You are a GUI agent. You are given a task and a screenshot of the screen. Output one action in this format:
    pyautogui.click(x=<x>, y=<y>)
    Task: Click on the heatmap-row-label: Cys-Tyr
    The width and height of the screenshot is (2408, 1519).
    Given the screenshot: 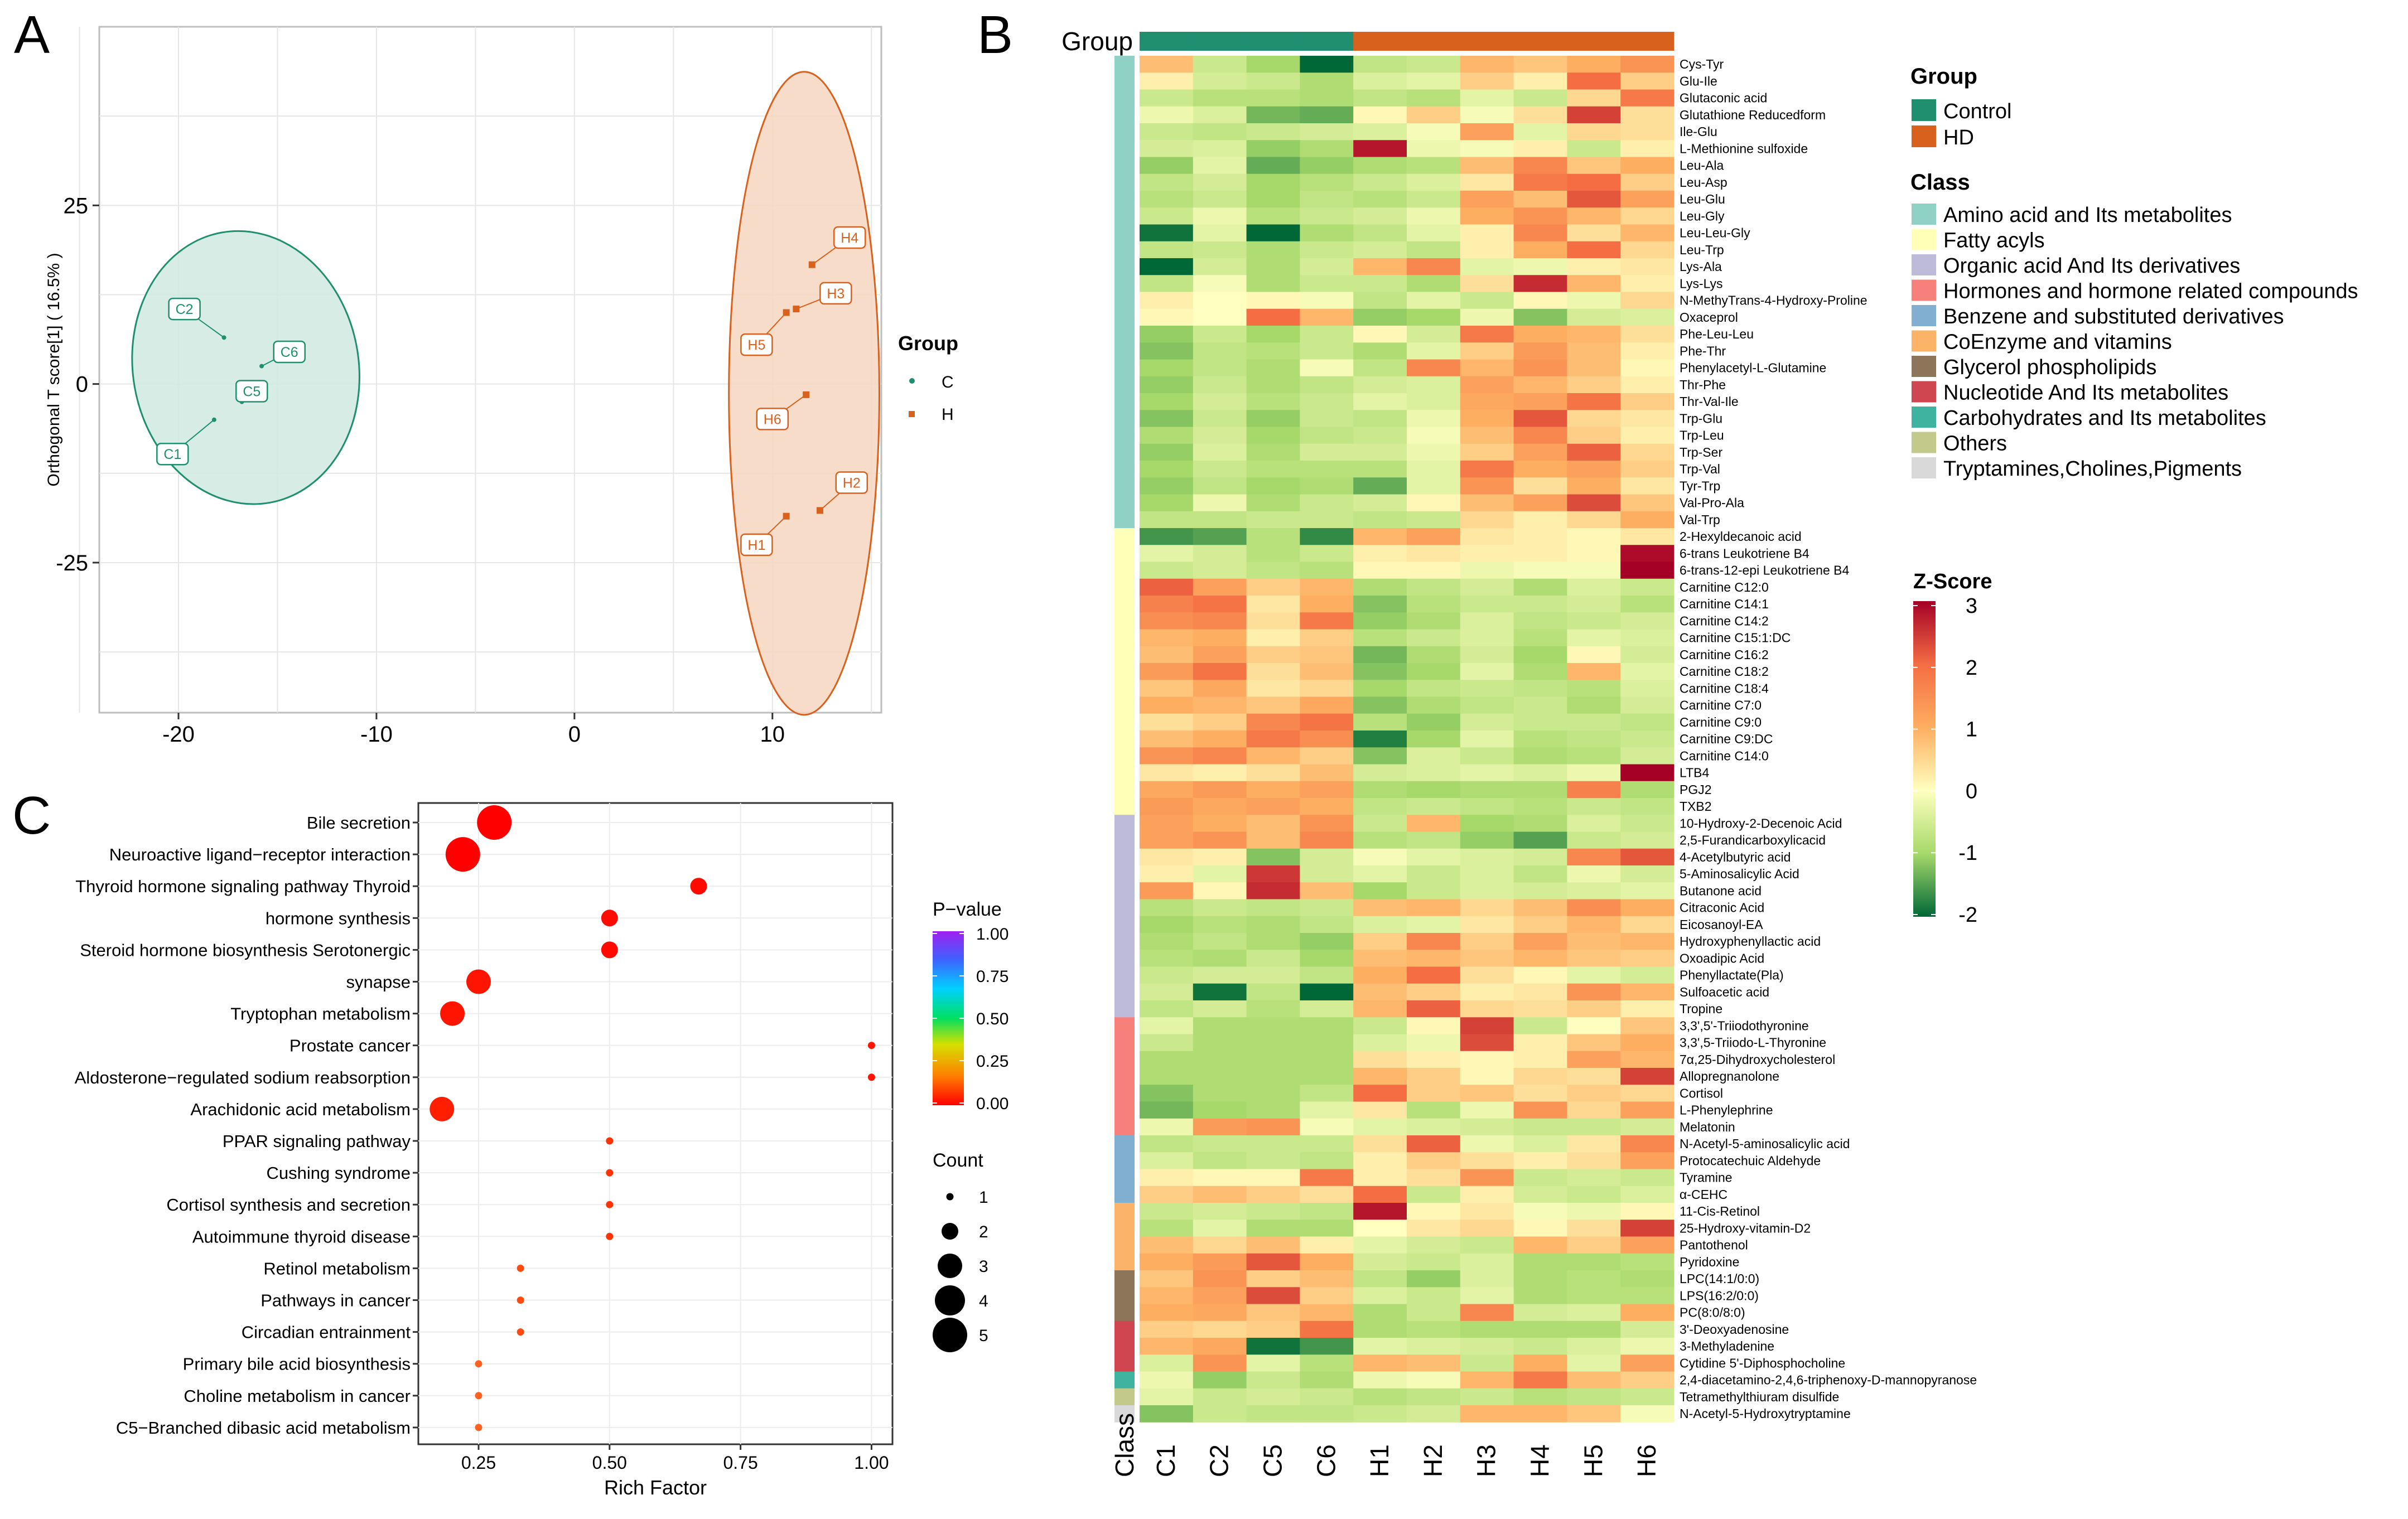 What is the action you would take?
    pyautogui.click(x=1702, y=64)
    